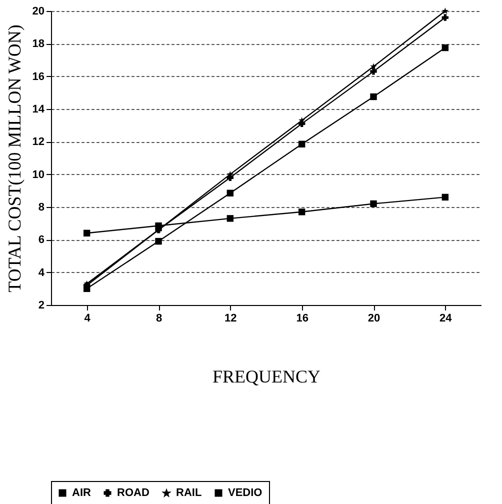 The height and width of the screenshot is (504, 502). Describe the element at coordinates (41, 208) in the screenshot. I see `y-tick-label: 8` at that location.